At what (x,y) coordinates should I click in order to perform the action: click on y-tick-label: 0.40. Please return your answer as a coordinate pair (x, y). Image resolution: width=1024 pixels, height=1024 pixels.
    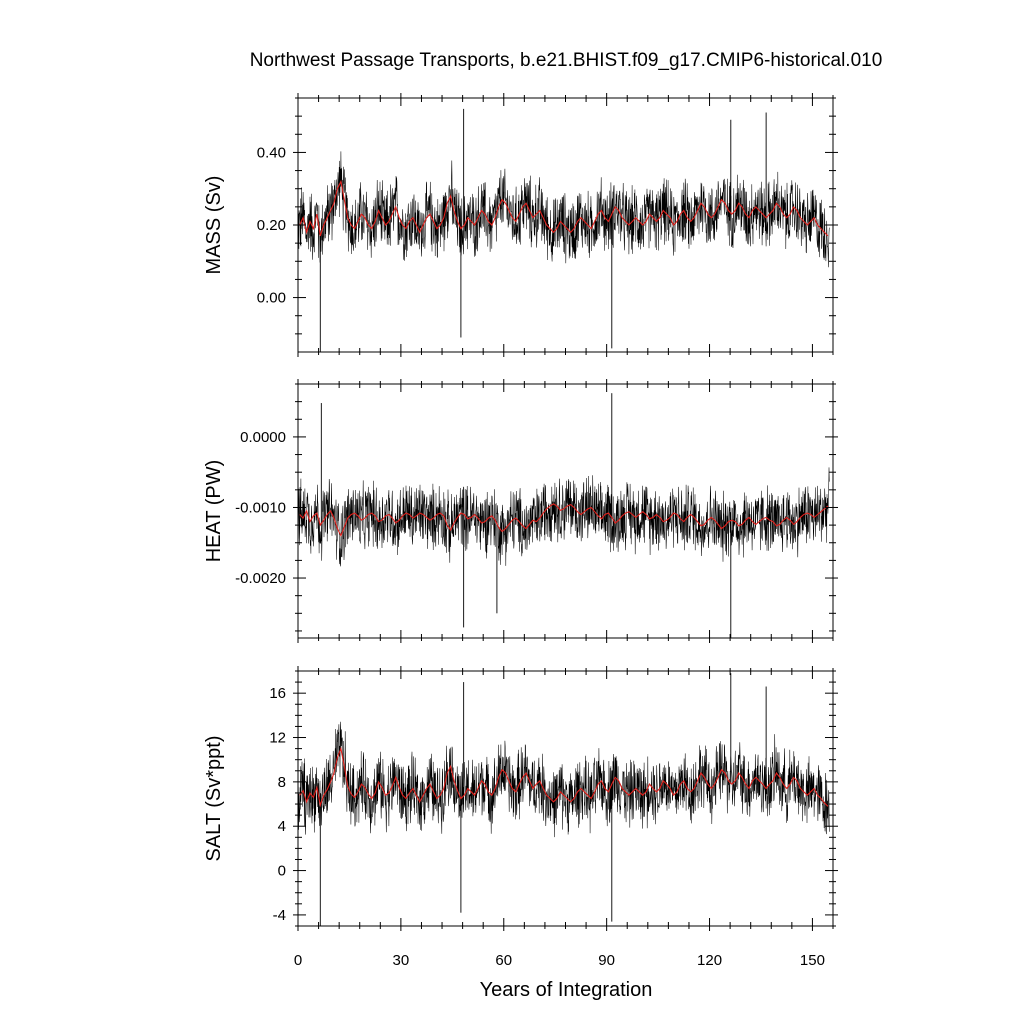
    Looking at the image, I should click on (271, 152).